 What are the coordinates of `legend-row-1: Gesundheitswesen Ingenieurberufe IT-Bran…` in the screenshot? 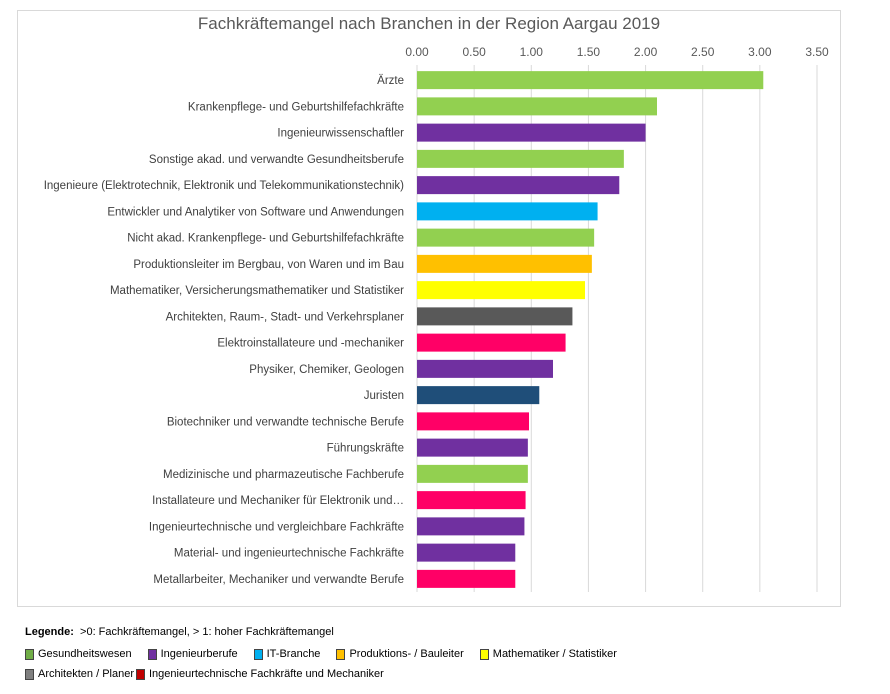 It's located at (329, 654).